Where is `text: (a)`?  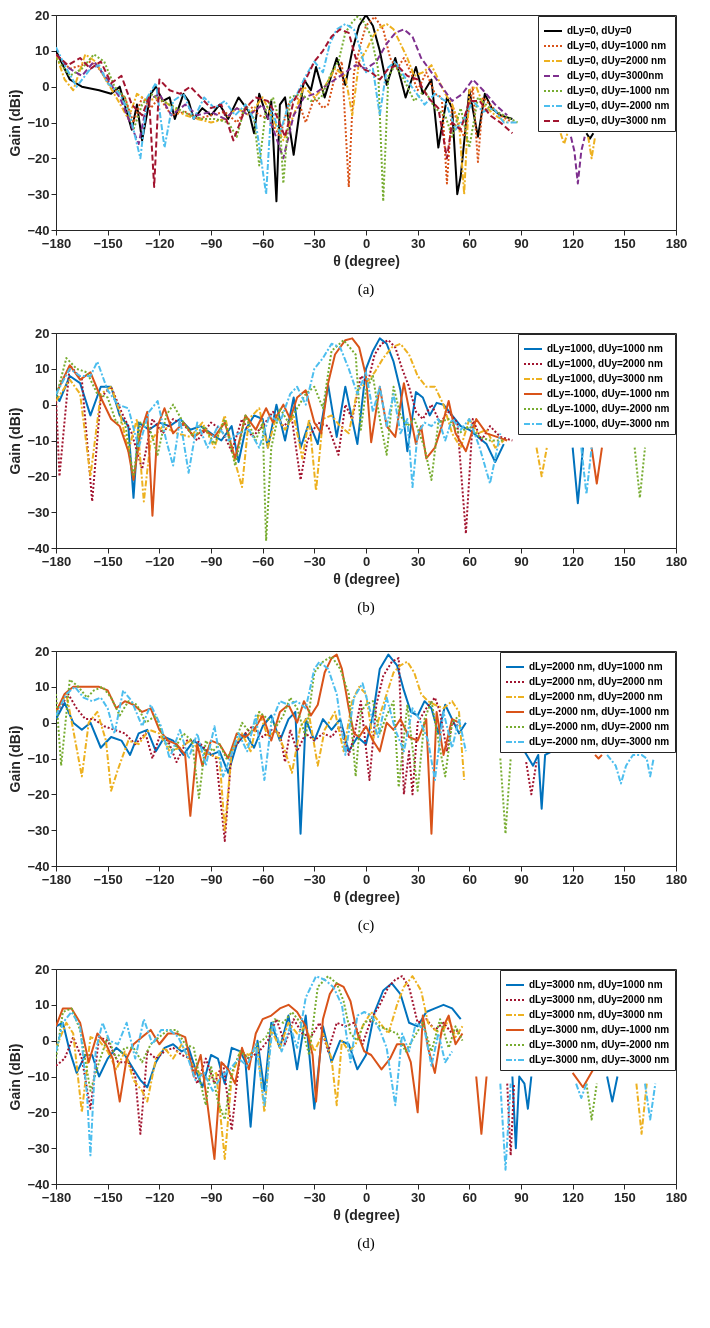
text: (a) is located at coordinates (366, 289).